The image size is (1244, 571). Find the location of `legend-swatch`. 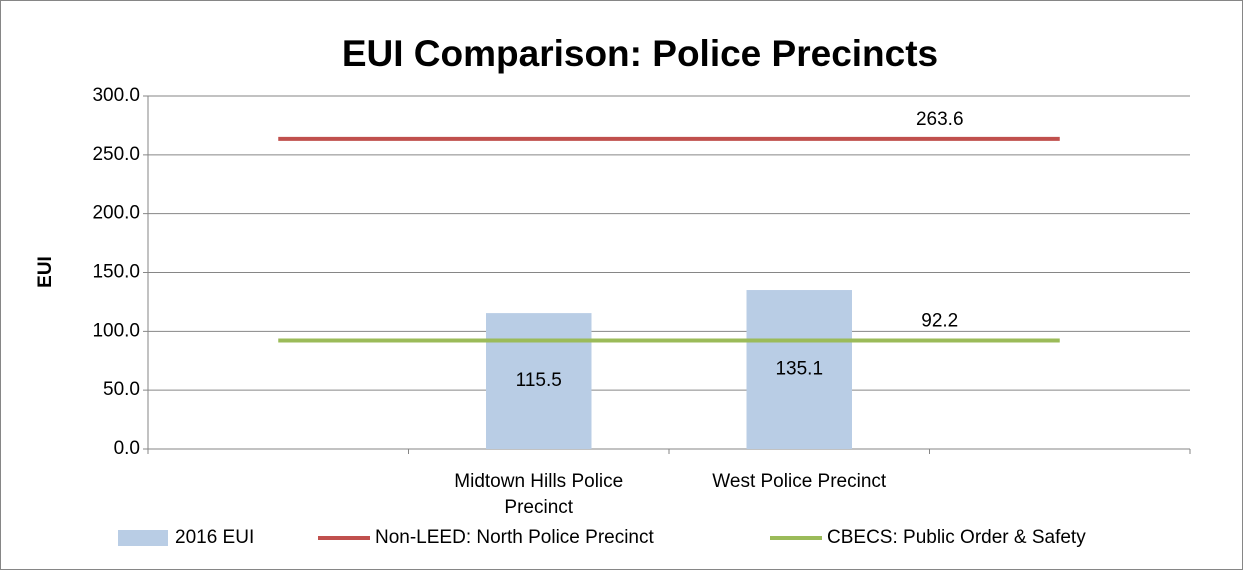

legend-swatch is located at coordinates (143, 538).